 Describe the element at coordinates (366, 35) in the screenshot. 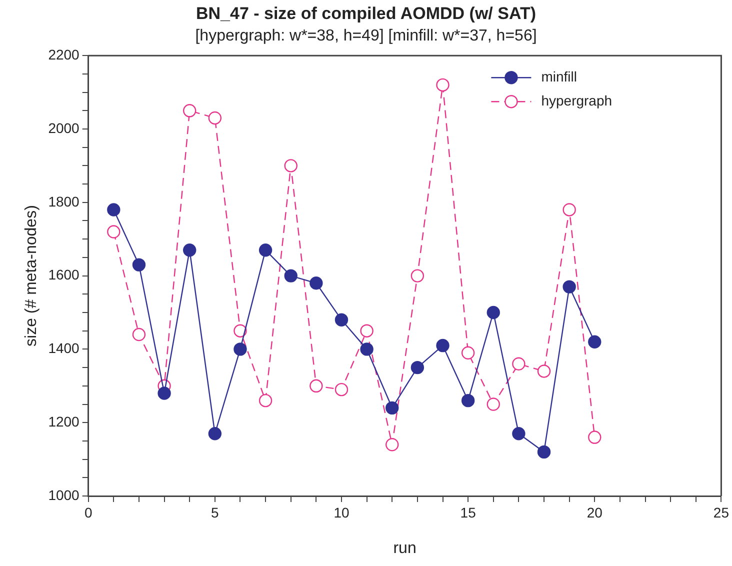

I see `chart-subtitle: [hypergraph: w*=38, h=49] [minfill: w*=37, h=56]` at that location.